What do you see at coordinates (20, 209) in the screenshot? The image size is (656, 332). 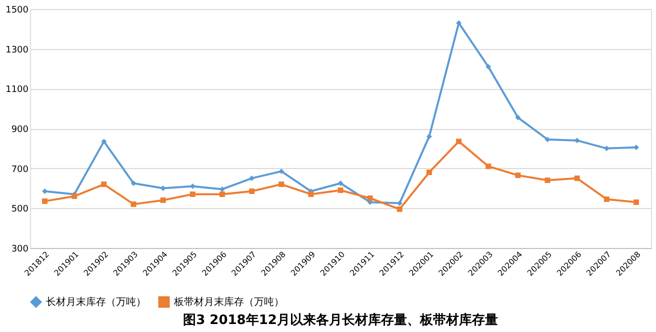 I see `y-tick-label: 500` at bounding box center [20, 209].